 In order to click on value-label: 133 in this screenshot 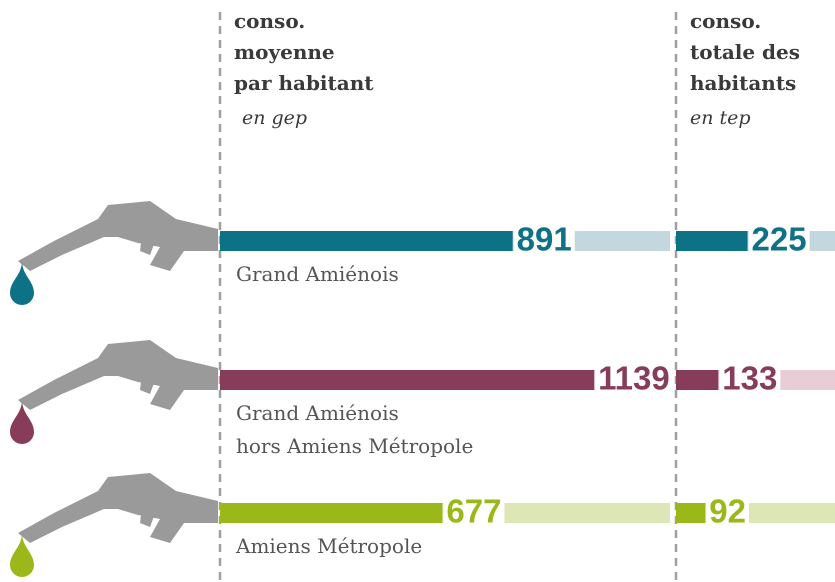, I will do `click(749, 378)`.